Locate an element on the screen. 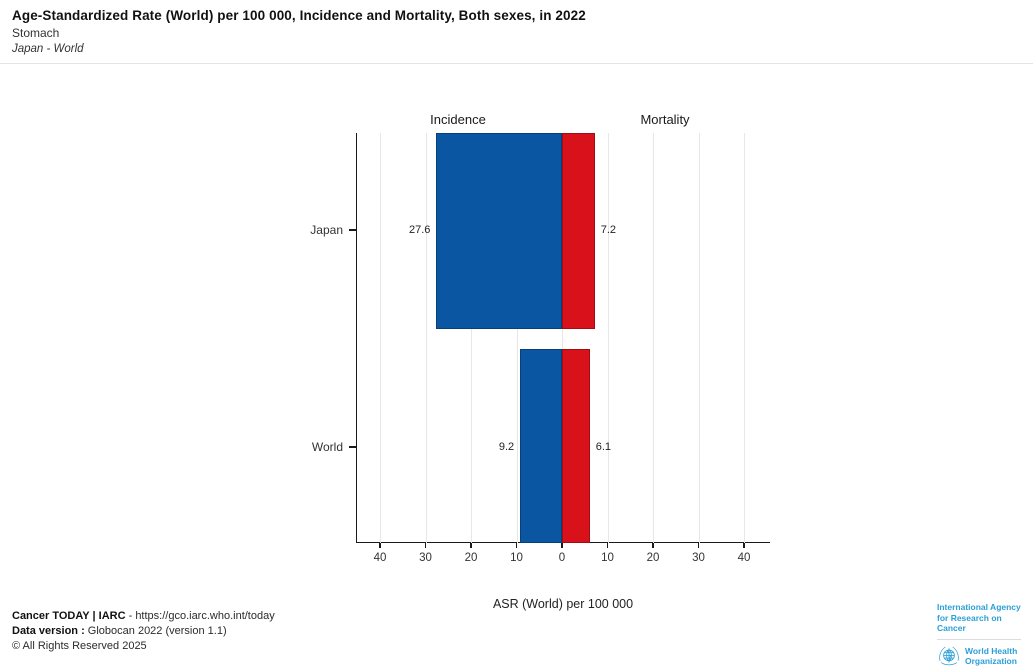 The image size is (1033, 670). x-axis-title: ASR (World) per 100 000 is located at coordinates (563, 604).